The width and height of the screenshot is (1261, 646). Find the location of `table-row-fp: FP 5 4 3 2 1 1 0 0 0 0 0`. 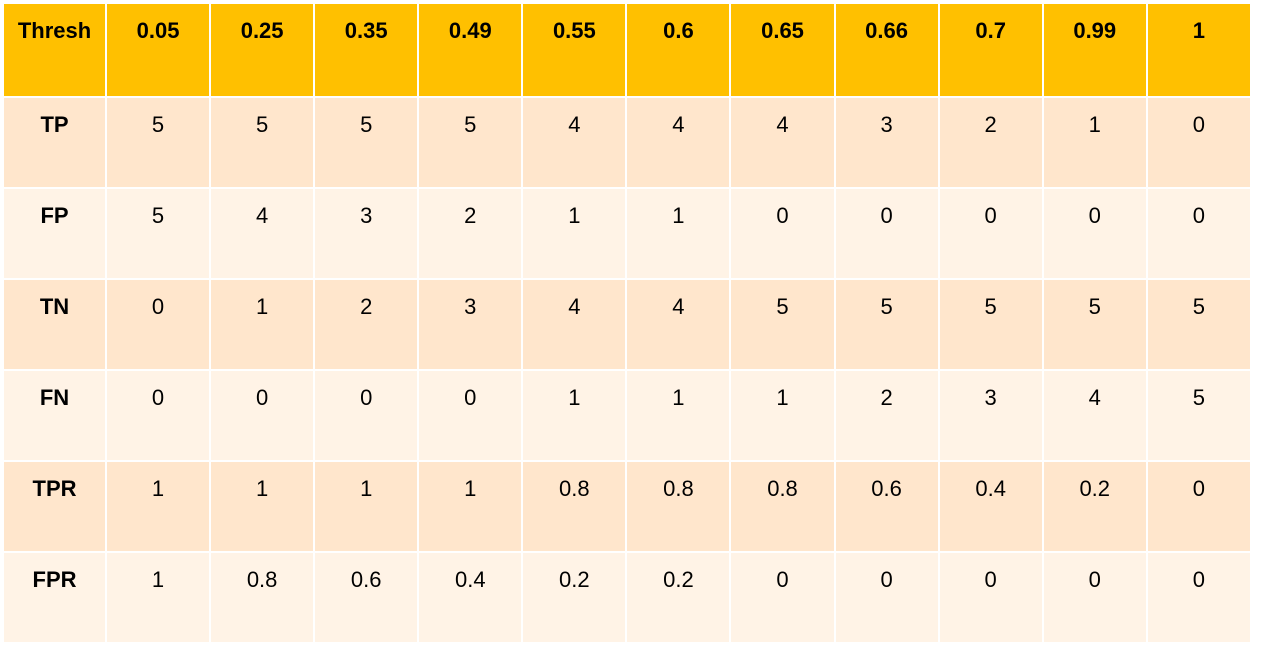

table-row-fp: FP 5 4 3 2 1 1 0 0 0 0 0 is located at coordinates (627, 233).